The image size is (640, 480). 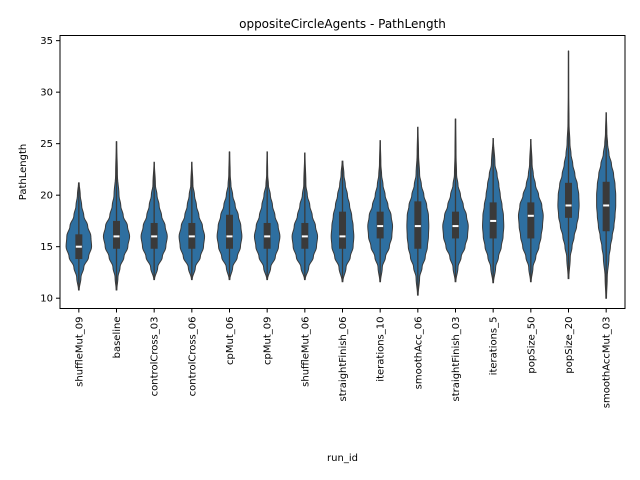 I want to click on x-tick-label: straightFinish_06, so click(x=343, y=359).